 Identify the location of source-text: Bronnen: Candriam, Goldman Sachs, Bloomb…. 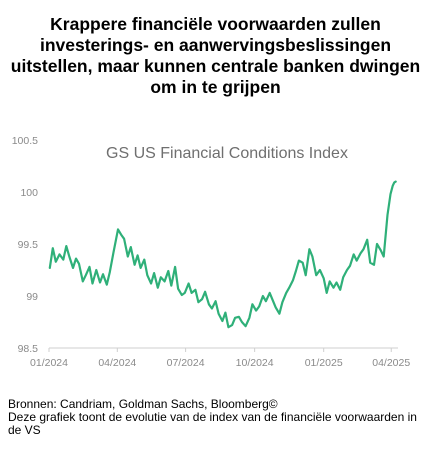
(143, 404).